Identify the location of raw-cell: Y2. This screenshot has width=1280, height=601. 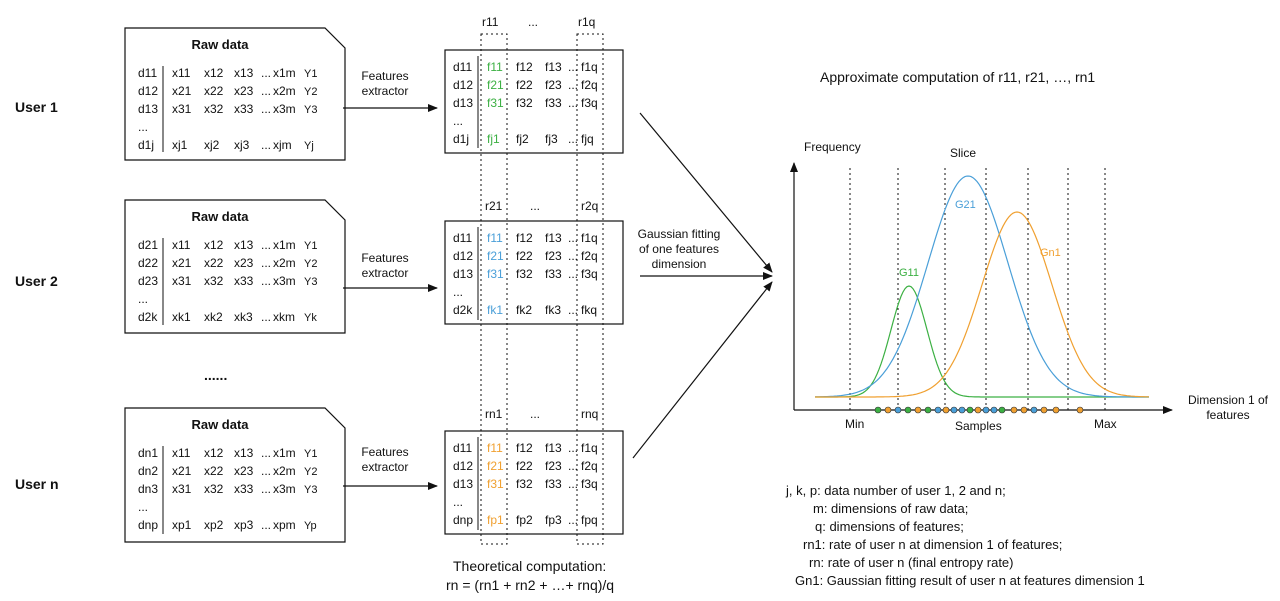
(310, 264).